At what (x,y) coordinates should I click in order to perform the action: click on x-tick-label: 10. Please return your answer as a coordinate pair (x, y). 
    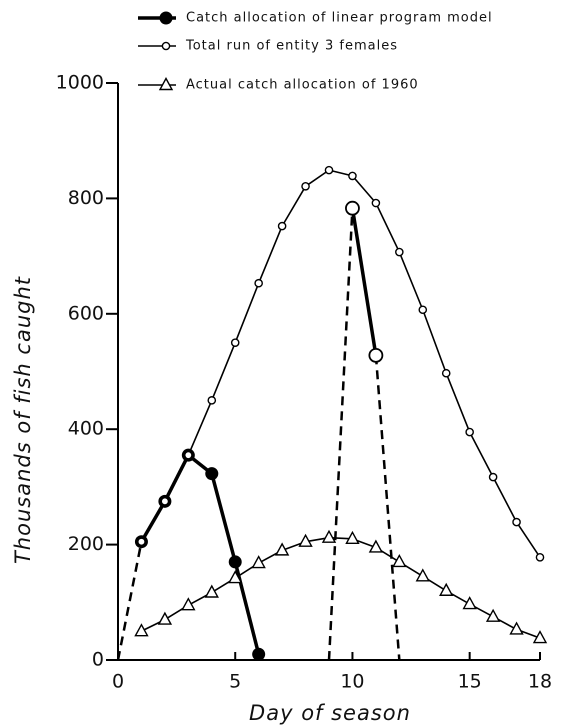
    Looking at the image, I should click on (352, 682).